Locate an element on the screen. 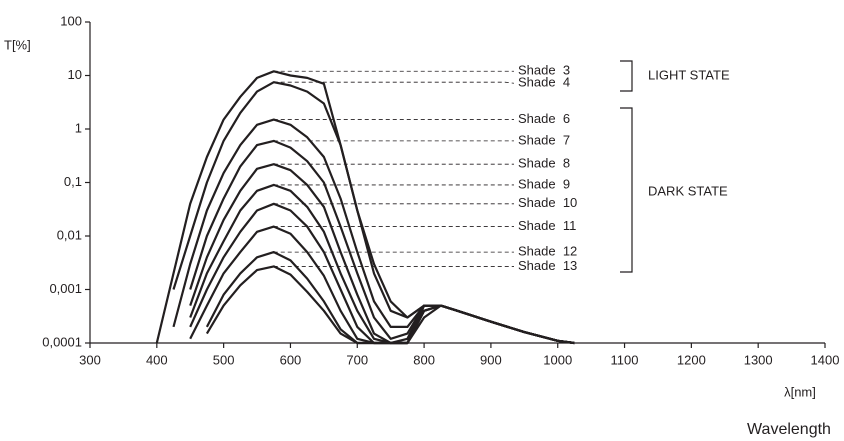 Image resolution: width=844 pixels, height=441 pixels. y-tick-label: 0,0001 is located at coordinates (62, 341).